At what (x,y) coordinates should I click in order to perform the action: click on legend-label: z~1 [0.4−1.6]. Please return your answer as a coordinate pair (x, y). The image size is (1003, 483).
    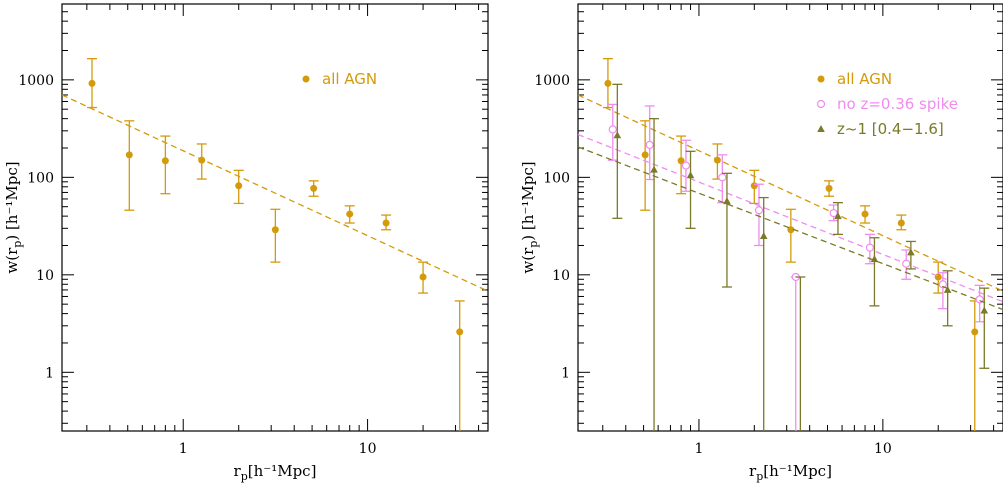
    Looking at the image, I should click on (890, 129).